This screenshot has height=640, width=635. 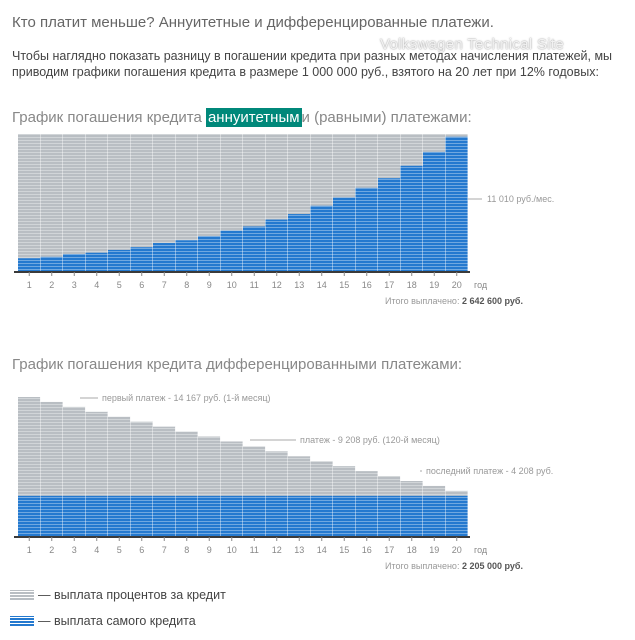 I want to click on annuity-tick-label: 11, so click(x=254, y=285).